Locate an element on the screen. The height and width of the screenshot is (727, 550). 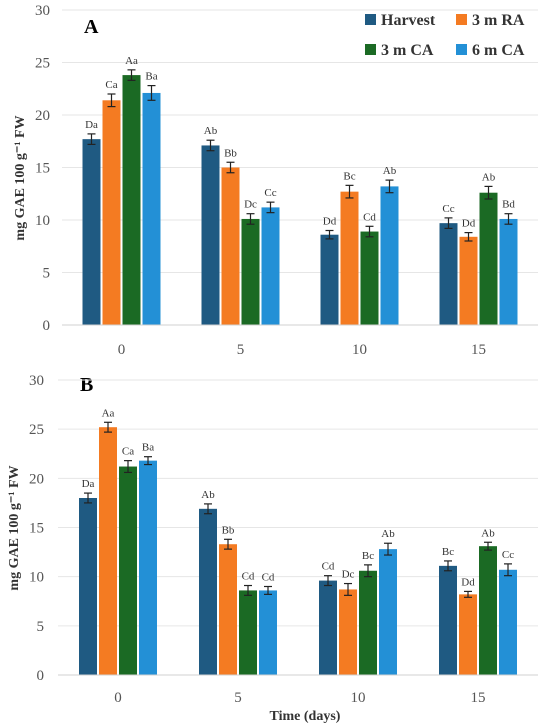
panel-a-legend: Harvest 3 m RA 3 m CA 6 m CA is located at coordinates (445, 35).